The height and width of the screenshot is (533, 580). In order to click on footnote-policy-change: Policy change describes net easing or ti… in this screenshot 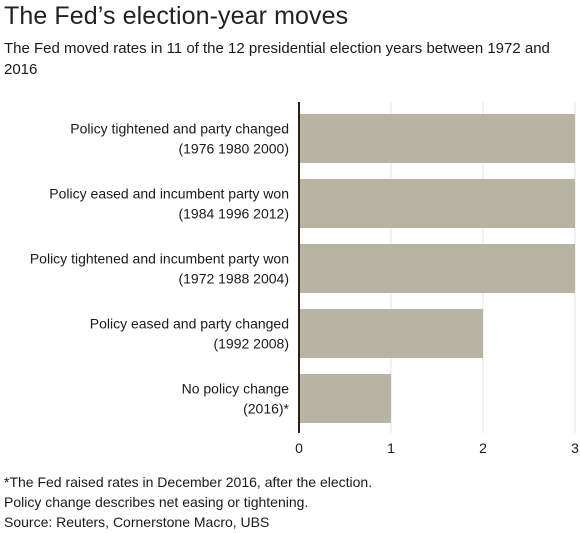, I will do `click(156, 502)`.